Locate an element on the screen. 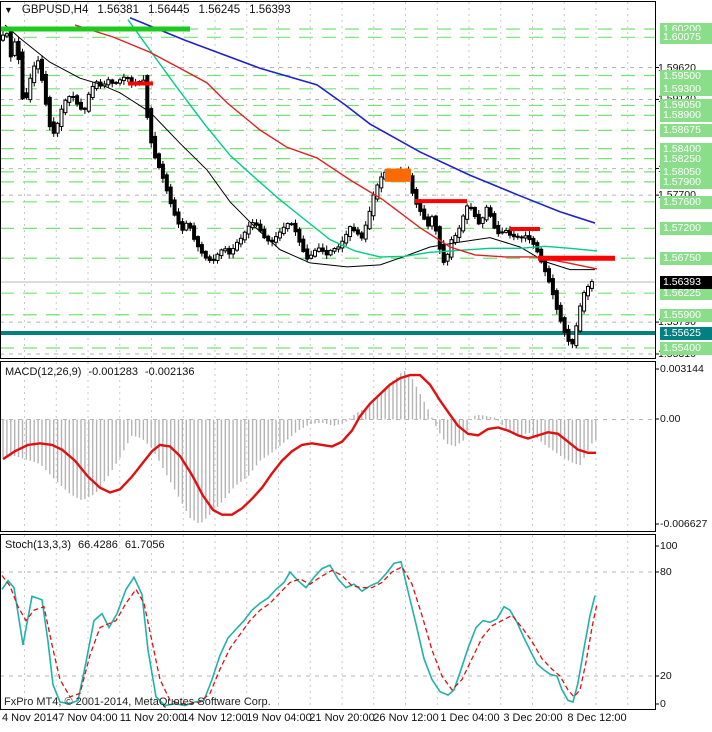  symbol-dropdown-icon: ▼ is located at coordinates (8, 10).